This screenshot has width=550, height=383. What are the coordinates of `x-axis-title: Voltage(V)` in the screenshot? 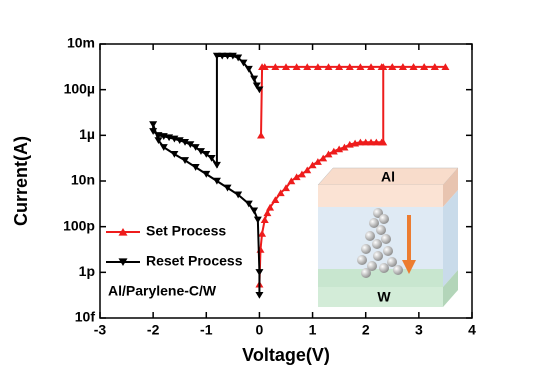 It's located at (286, 355).